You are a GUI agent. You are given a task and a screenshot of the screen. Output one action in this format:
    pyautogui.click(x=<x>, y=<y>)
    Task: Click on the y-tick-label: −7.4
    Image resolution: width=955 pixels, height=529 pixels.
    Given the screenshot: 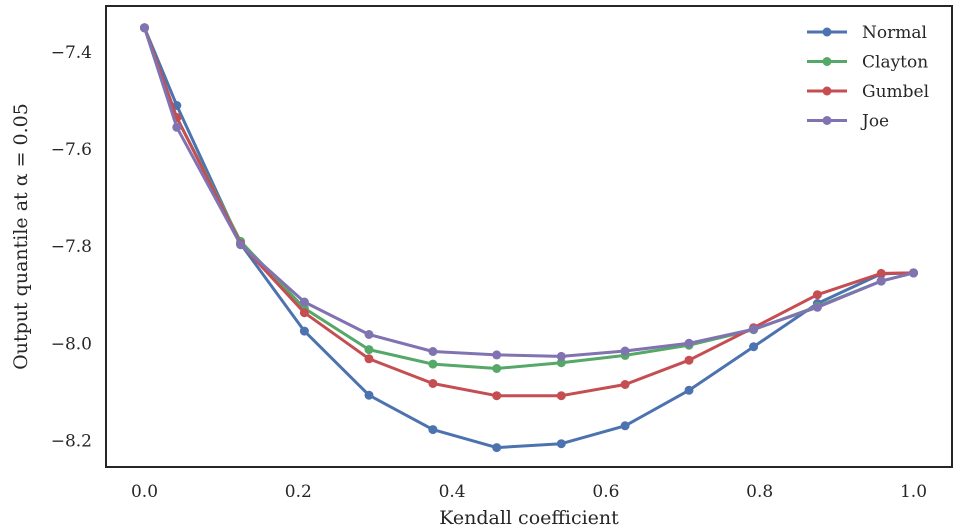 What is the action you would take?
    pyautogui.click(x=71, y=53)
    